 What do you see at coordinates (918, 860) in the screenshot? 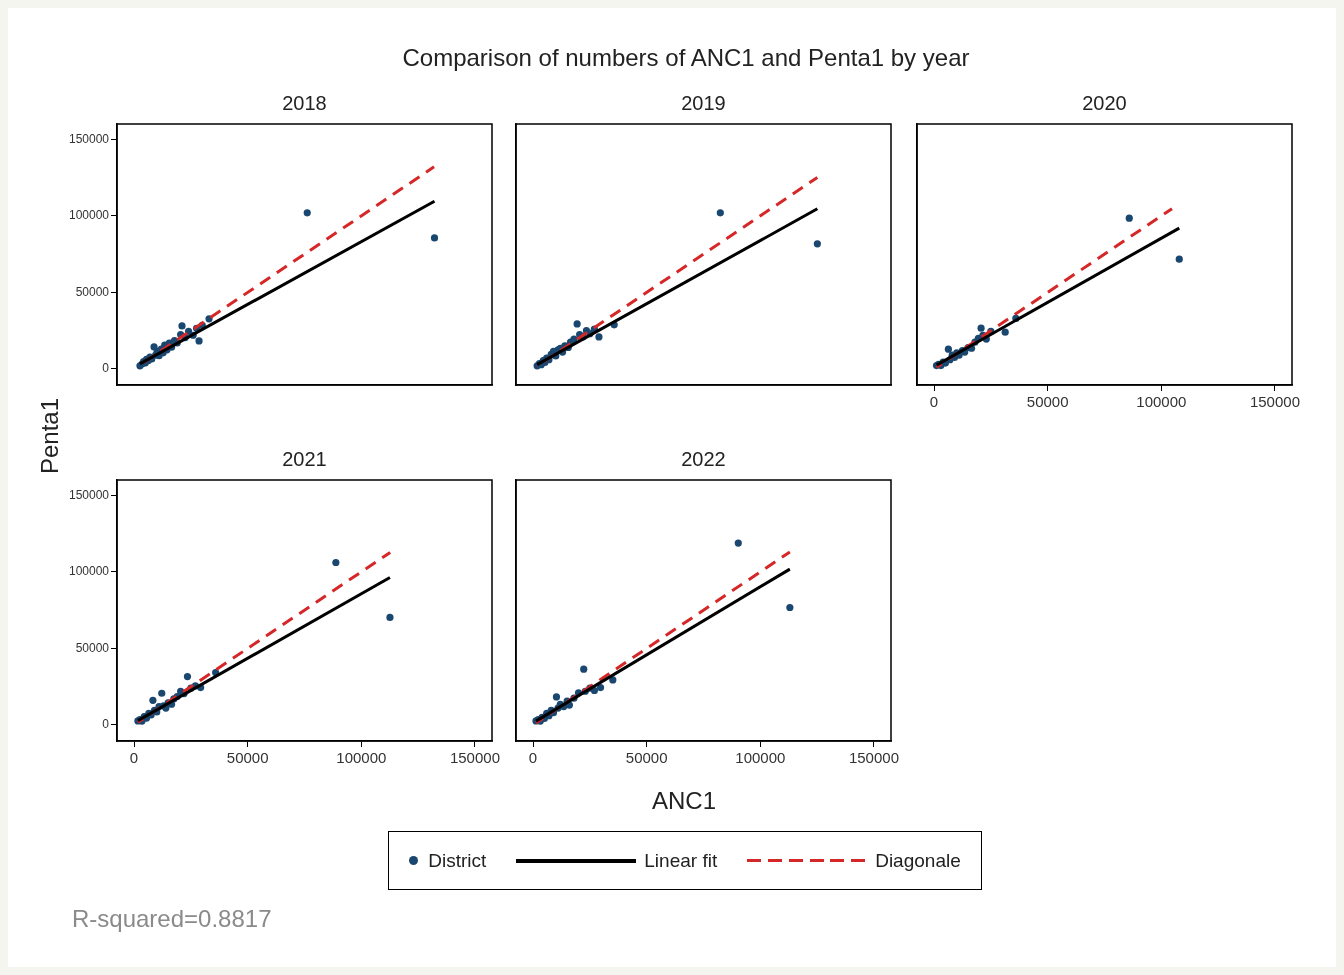
I see `legend-label: Diagonale` at bounding box center [918, 860].